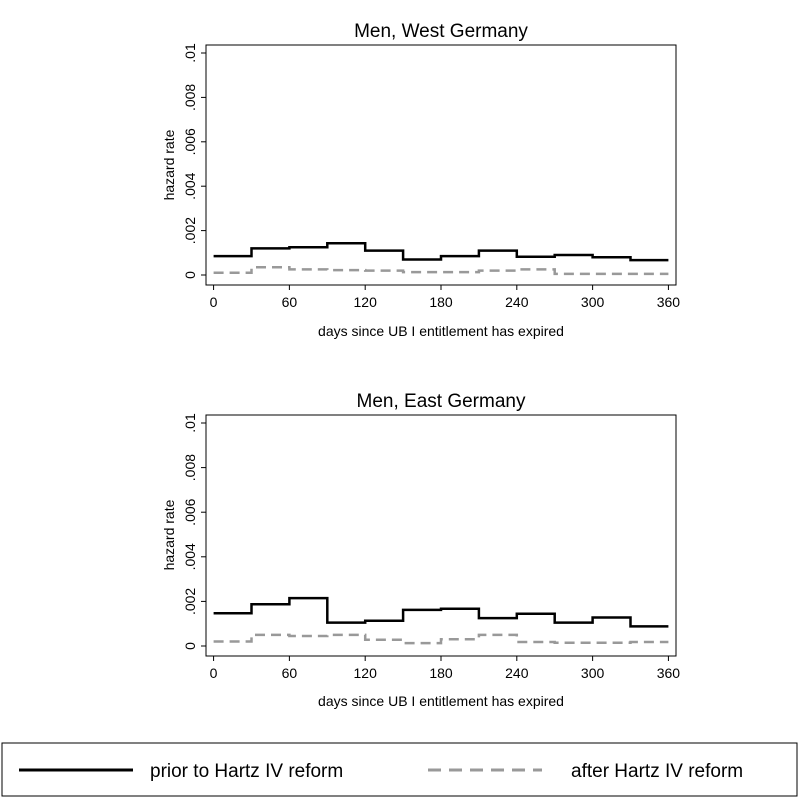  I want to click on legend-label-after: after Hartz IV reform, so click(657, 771).